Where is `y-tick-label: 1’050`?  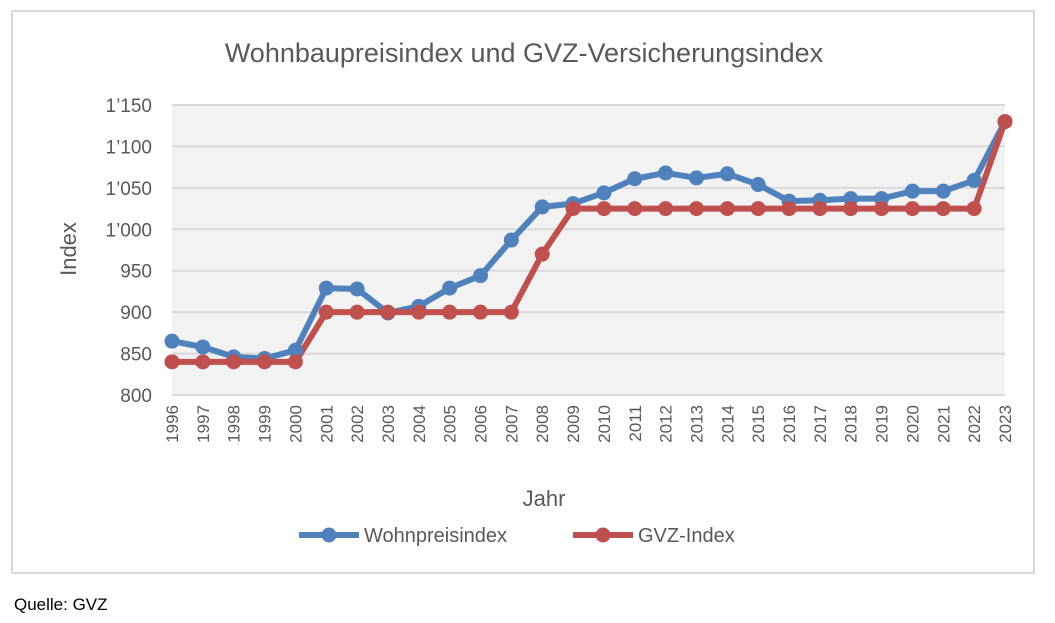
y-tick-label: 1’050 is located at coordinates (129, 189).